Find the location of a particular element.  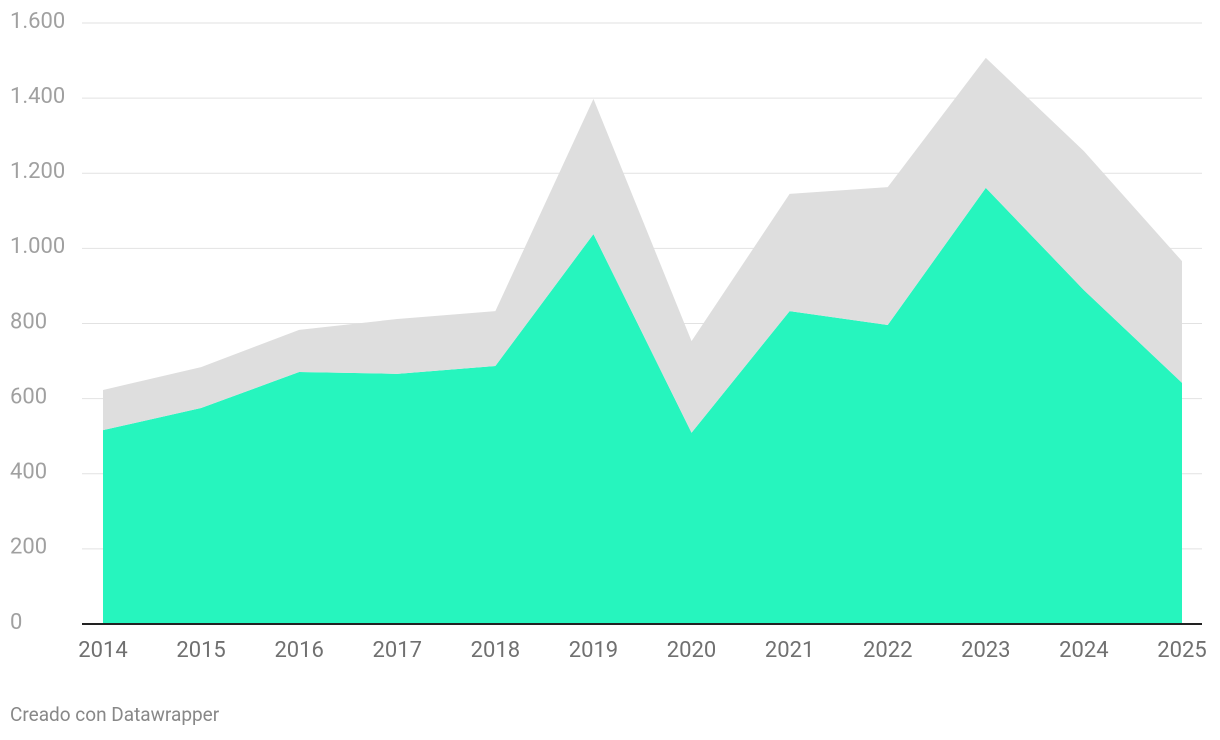

y-tick-label: 800 is located at coordinates (28, 321).